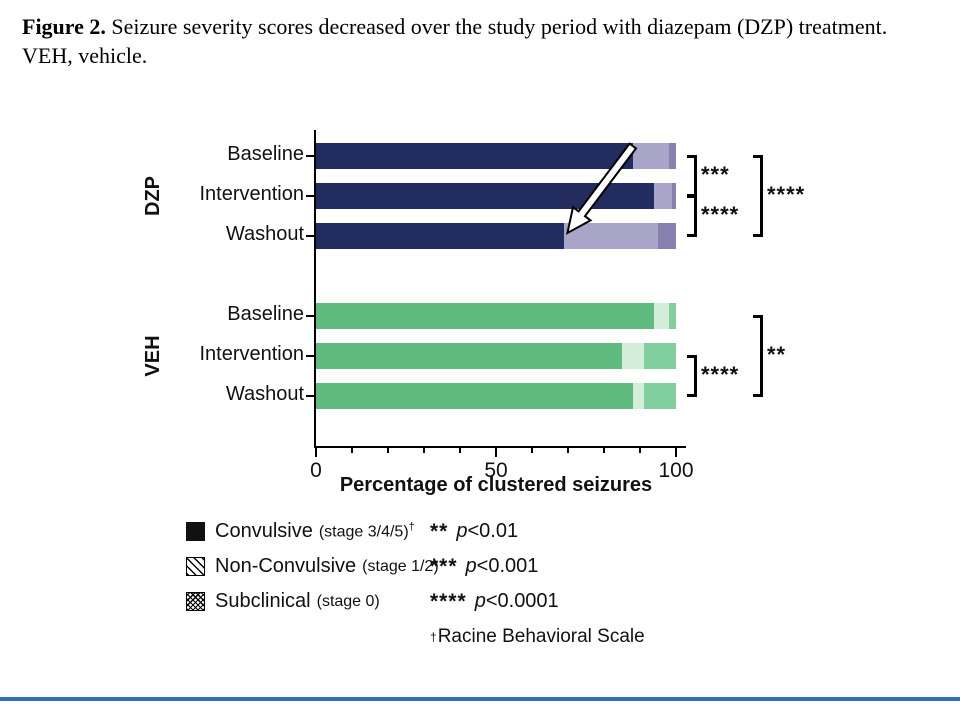 Image resolution: width=960 pixels, height=720 pixels. I want to click on bar-dzp-baseline, so click(496, 156).